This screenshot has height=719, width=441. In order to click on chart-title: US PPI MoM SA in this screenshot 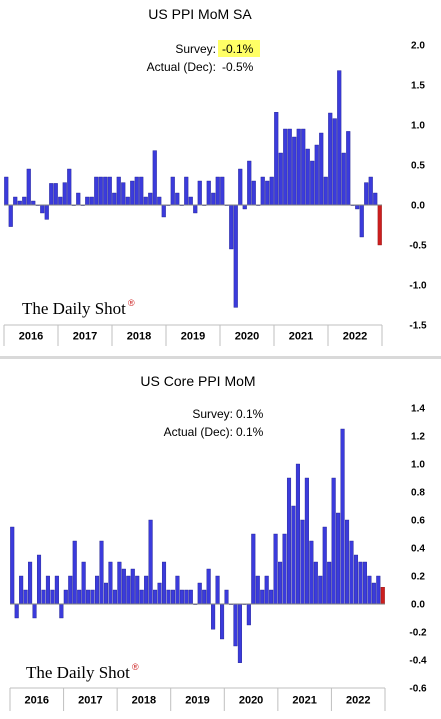, I will do `click(200, 14)`.